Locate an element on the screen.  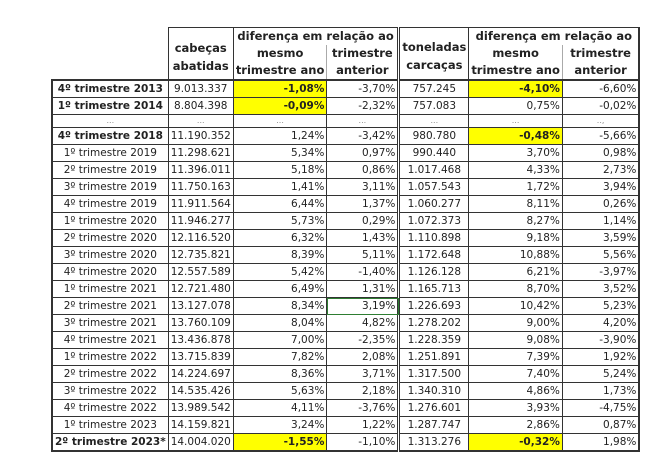
cell-cab-qoq: 1,43% is located at coordinates (363, 238).